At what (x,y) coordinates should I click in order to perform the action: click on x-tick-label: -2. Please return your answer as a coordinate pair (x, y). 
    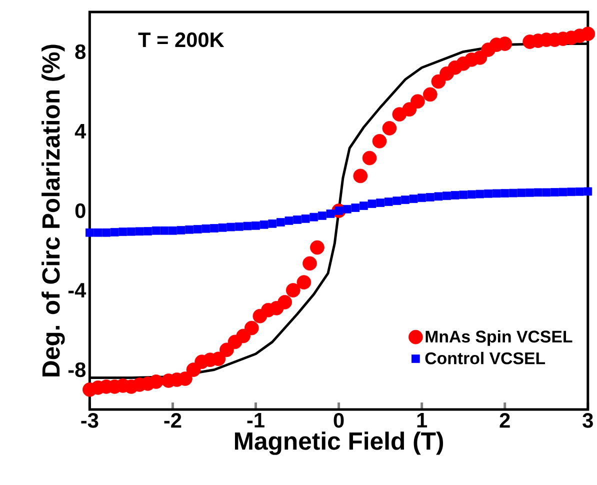
    Looking at the image, I should click on (173, 420).